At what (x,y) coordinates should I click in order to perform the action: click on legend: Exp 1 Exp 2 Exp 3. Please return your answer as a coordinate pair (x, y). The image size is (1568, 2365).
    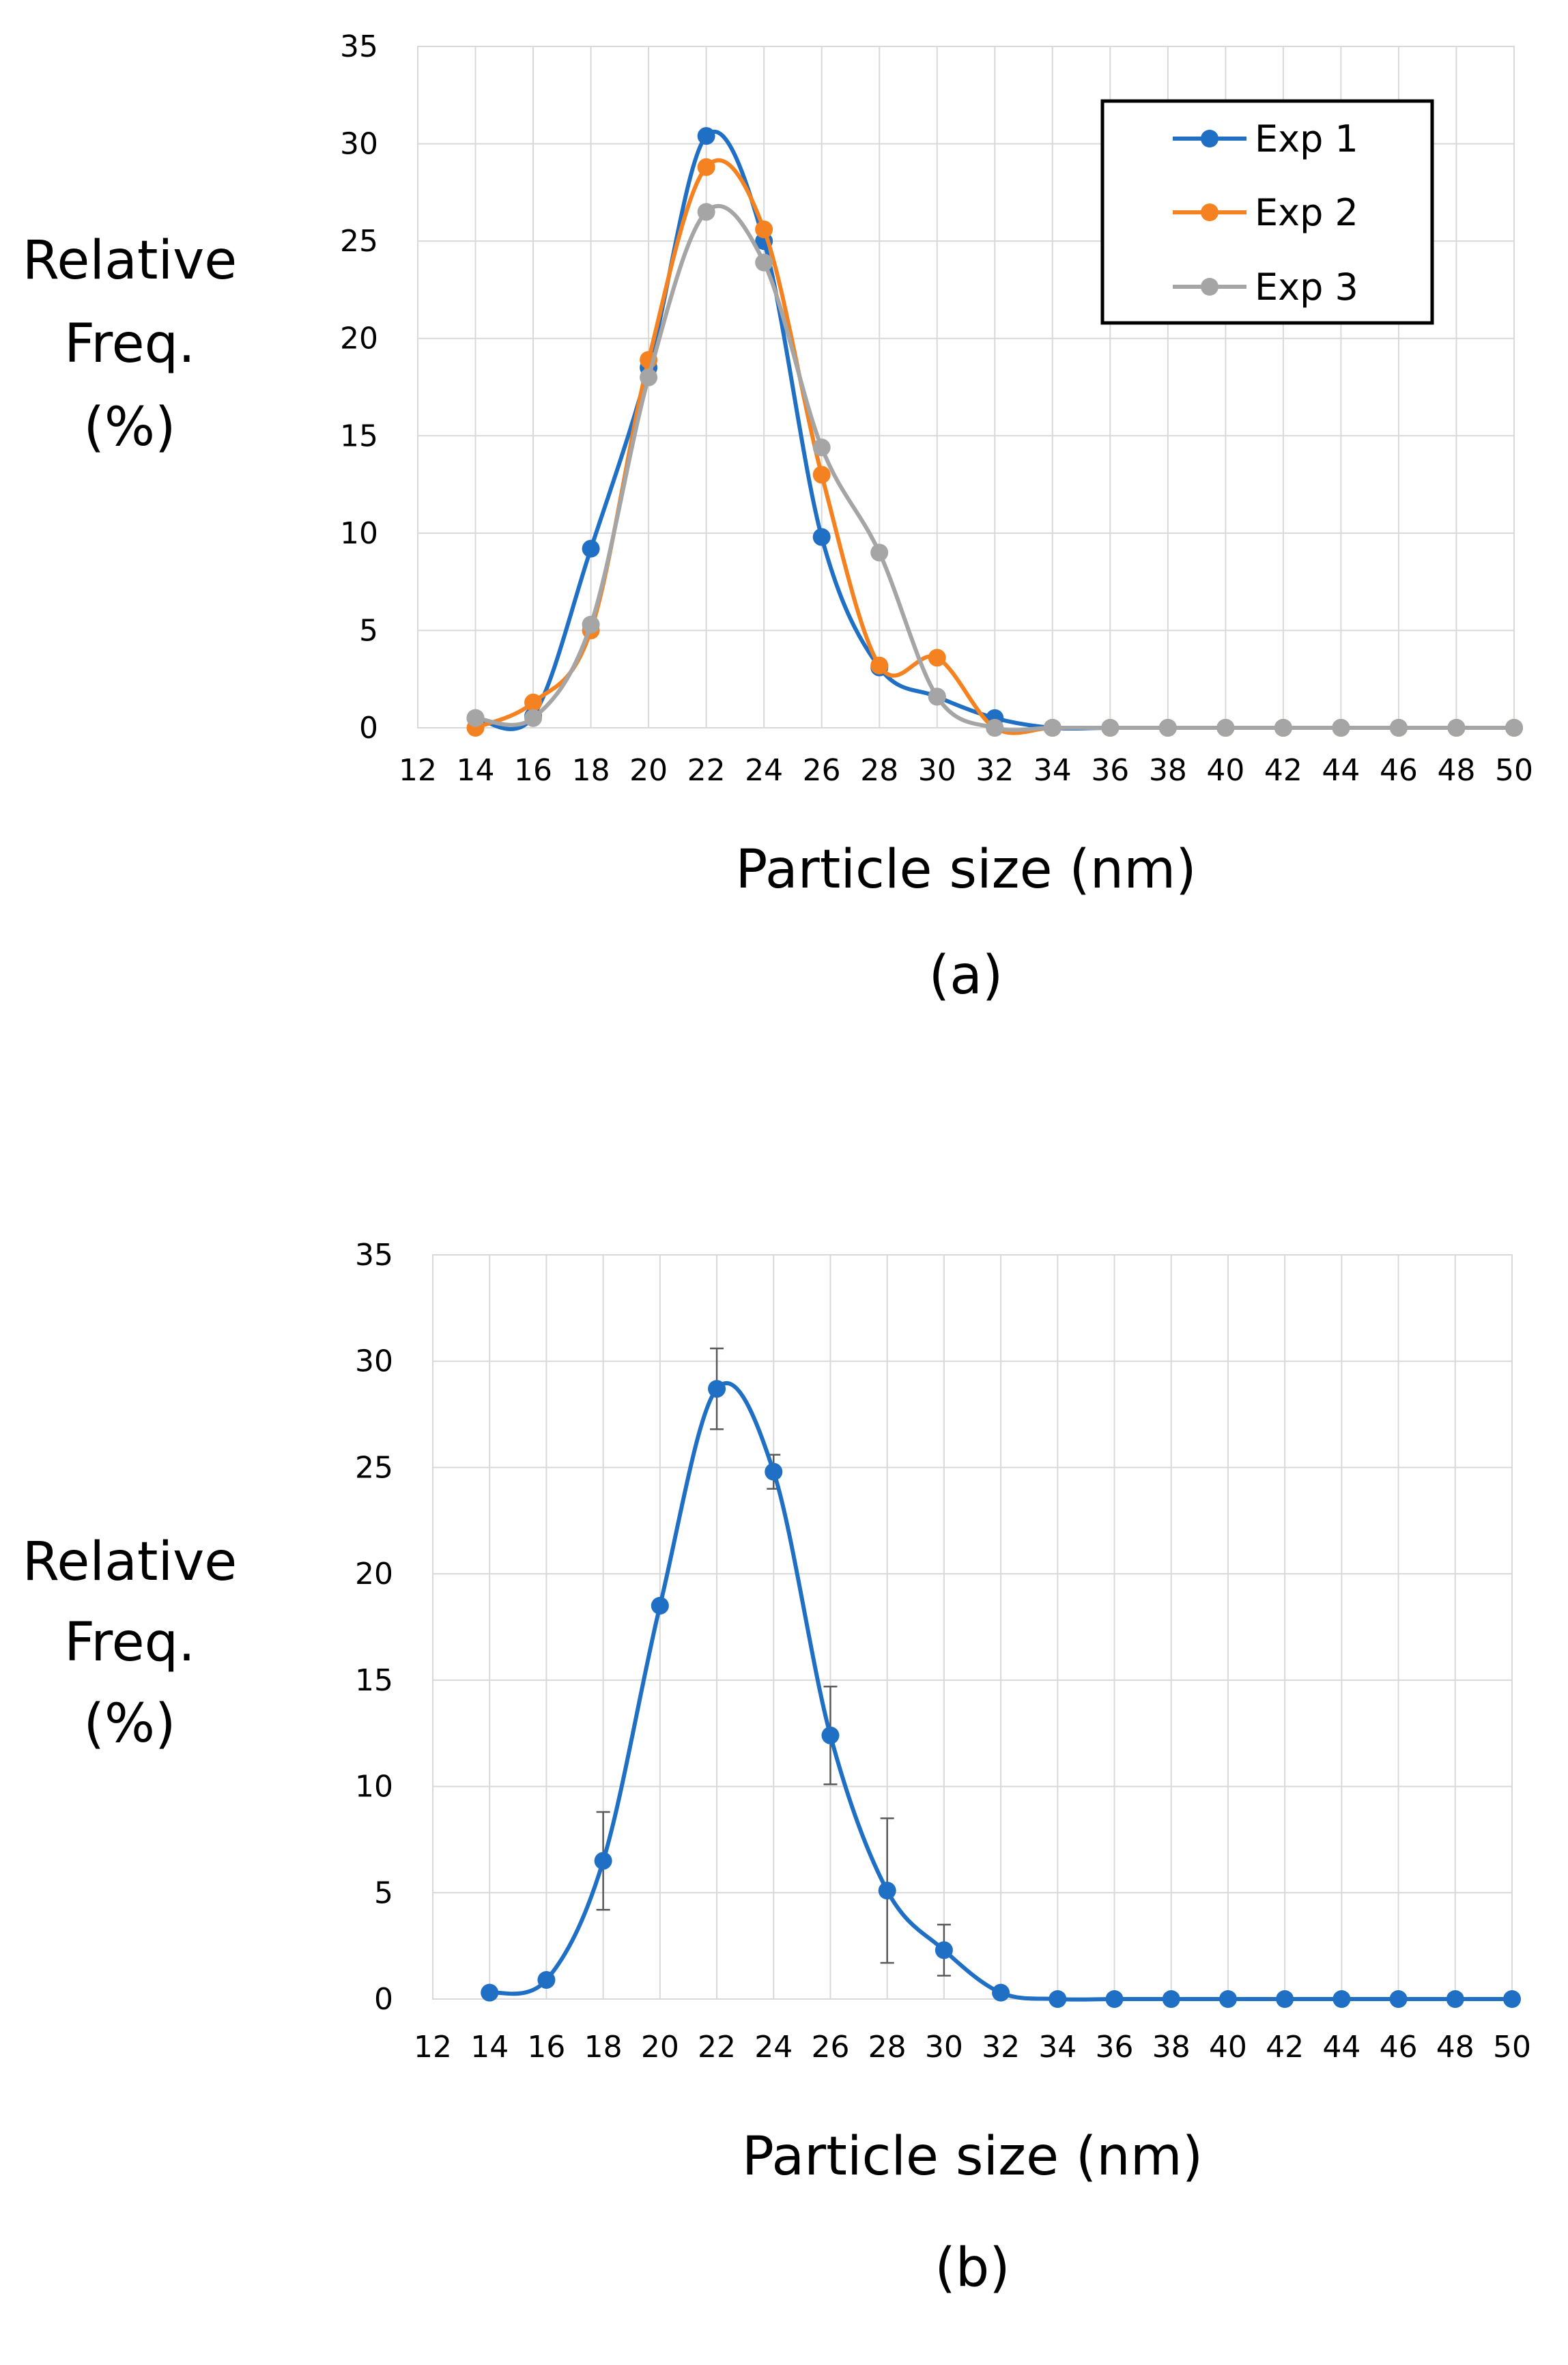
    Looking at the image, I should click on (1267, 212).